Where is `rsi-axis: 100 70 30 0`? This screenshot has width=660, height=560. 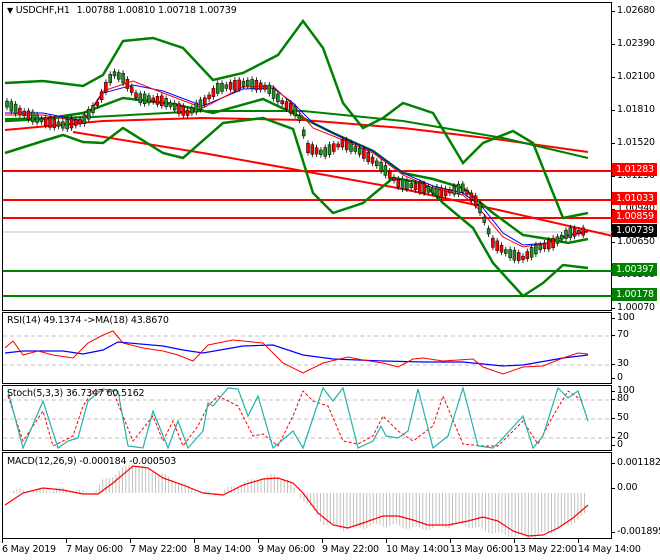
rsi-axis: 100 70 30 0 is located at coordinates (636, 348).